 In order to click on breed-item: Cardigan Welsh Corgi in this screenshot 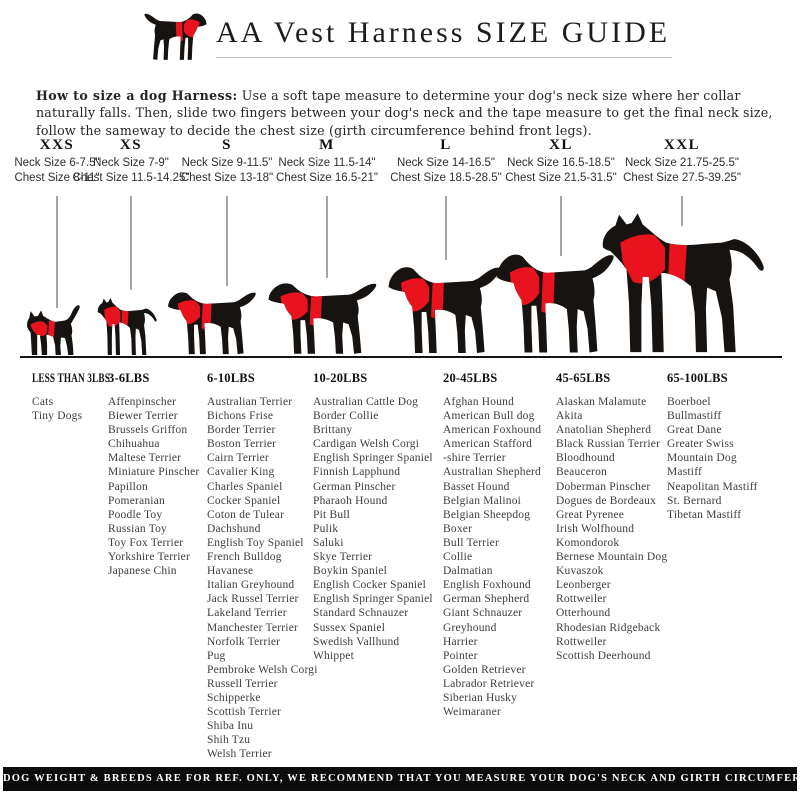, I will do `click(366, 444)`.